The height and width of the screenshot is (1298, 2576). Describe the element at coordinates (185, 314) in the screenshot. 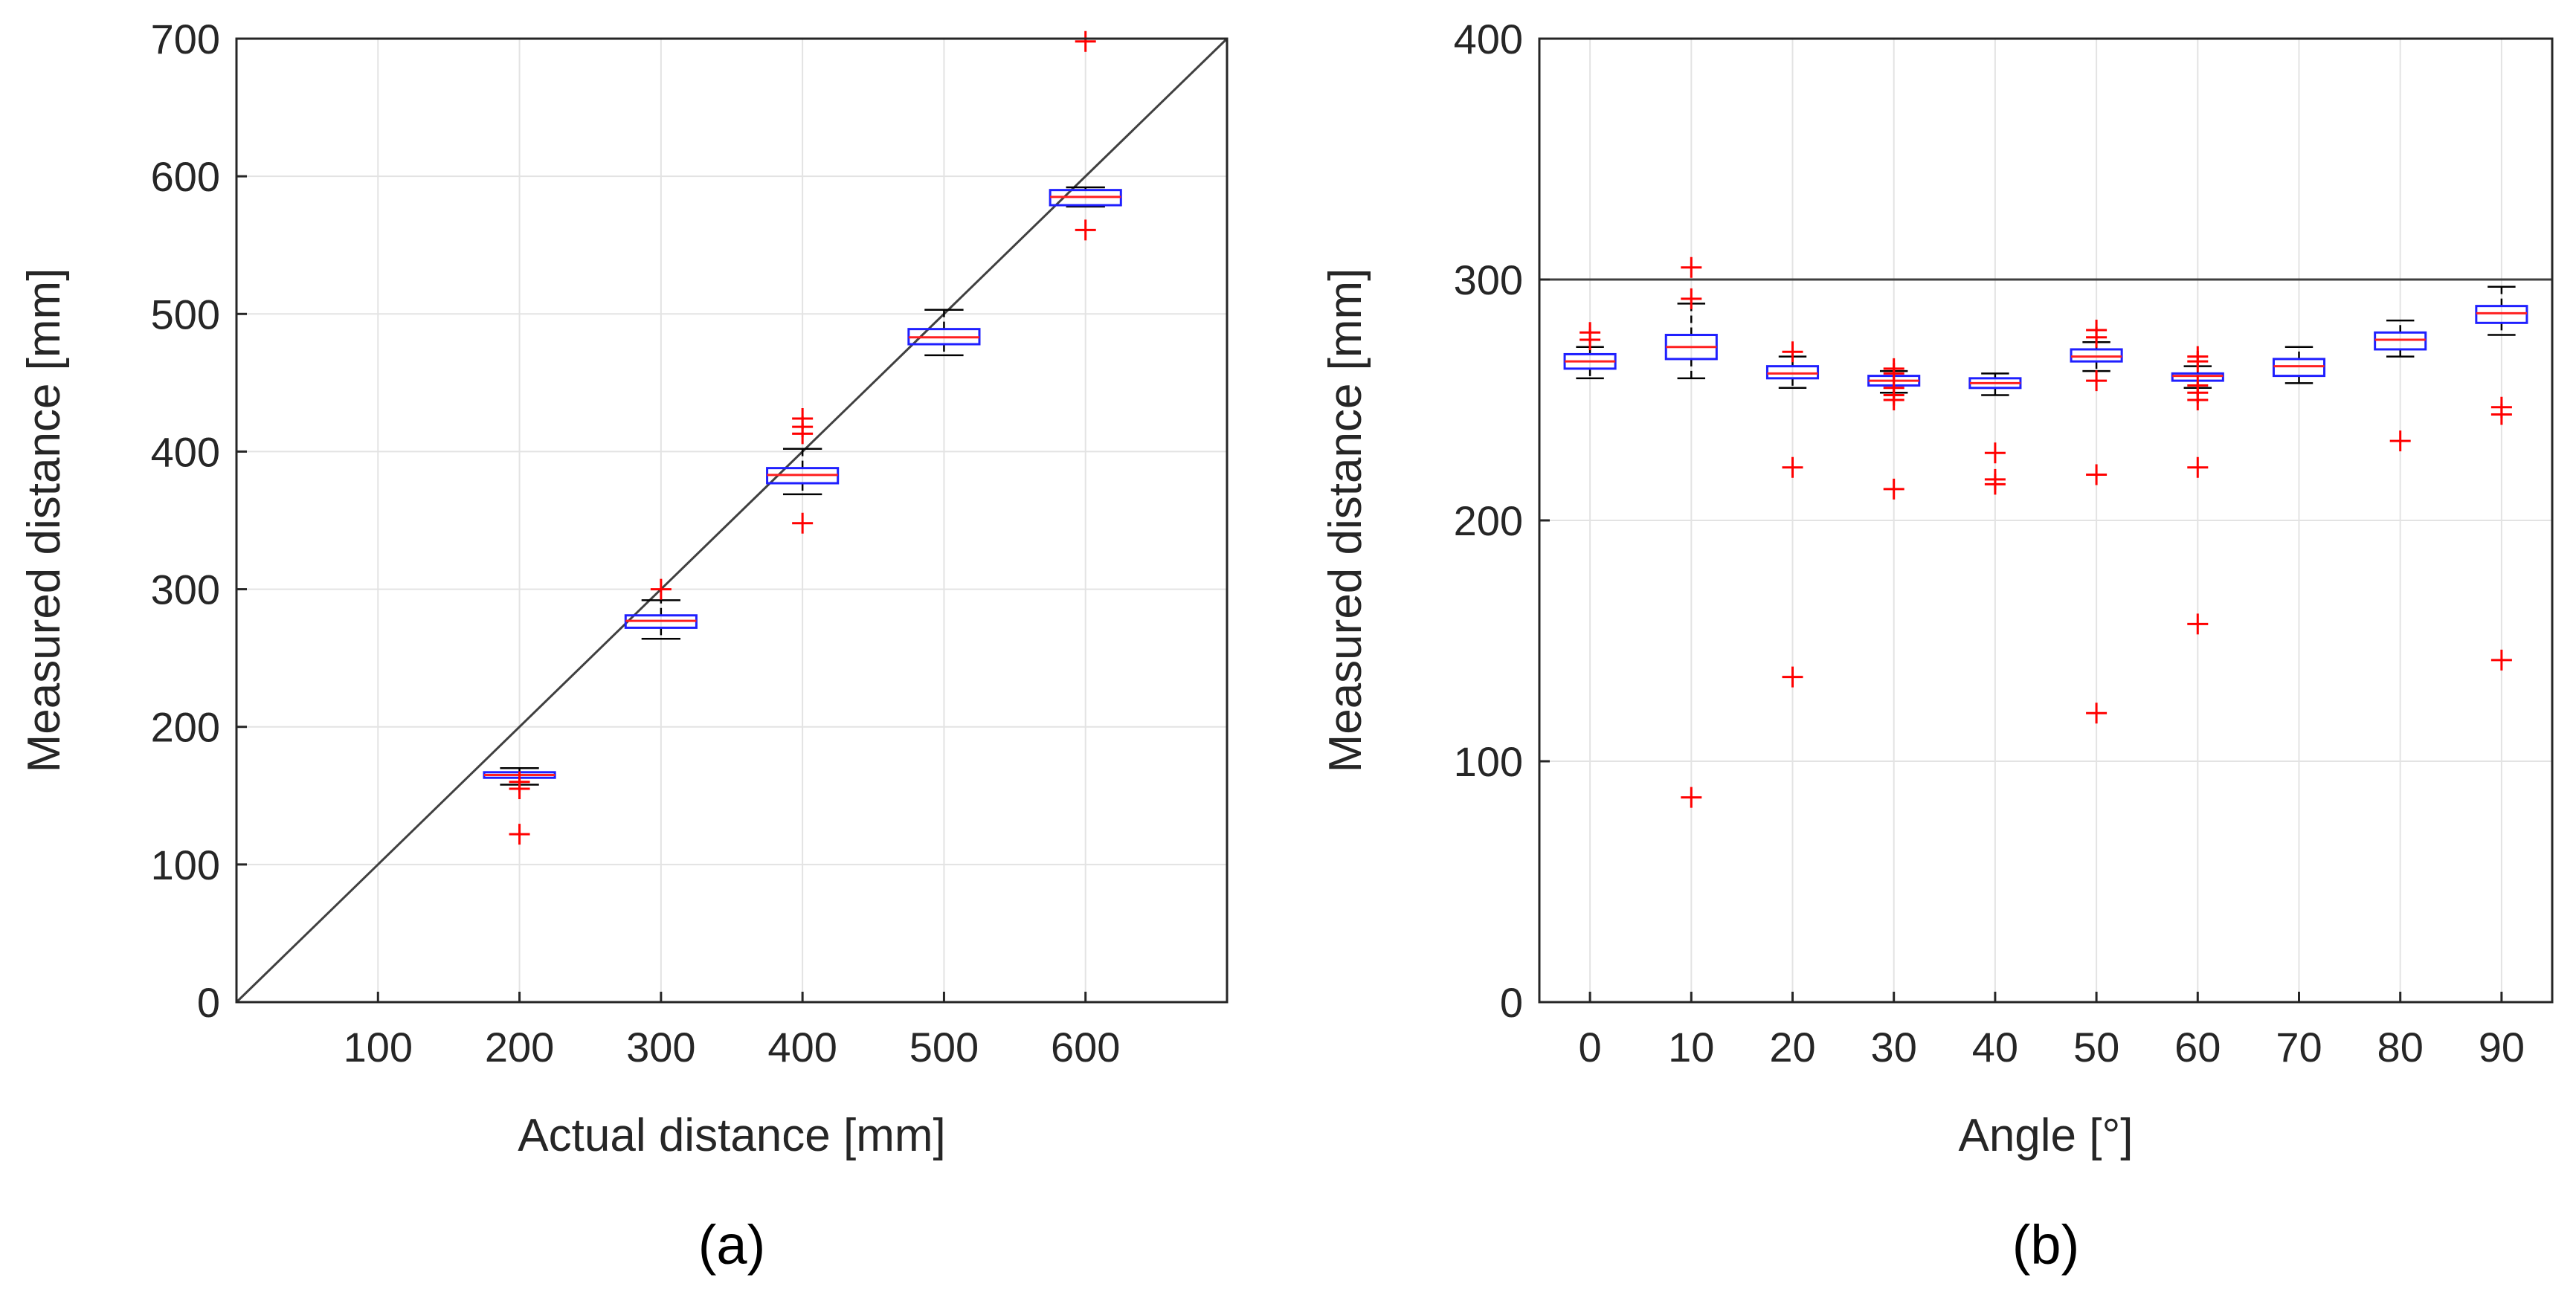

I see `y-tick-label: 500` at that location.